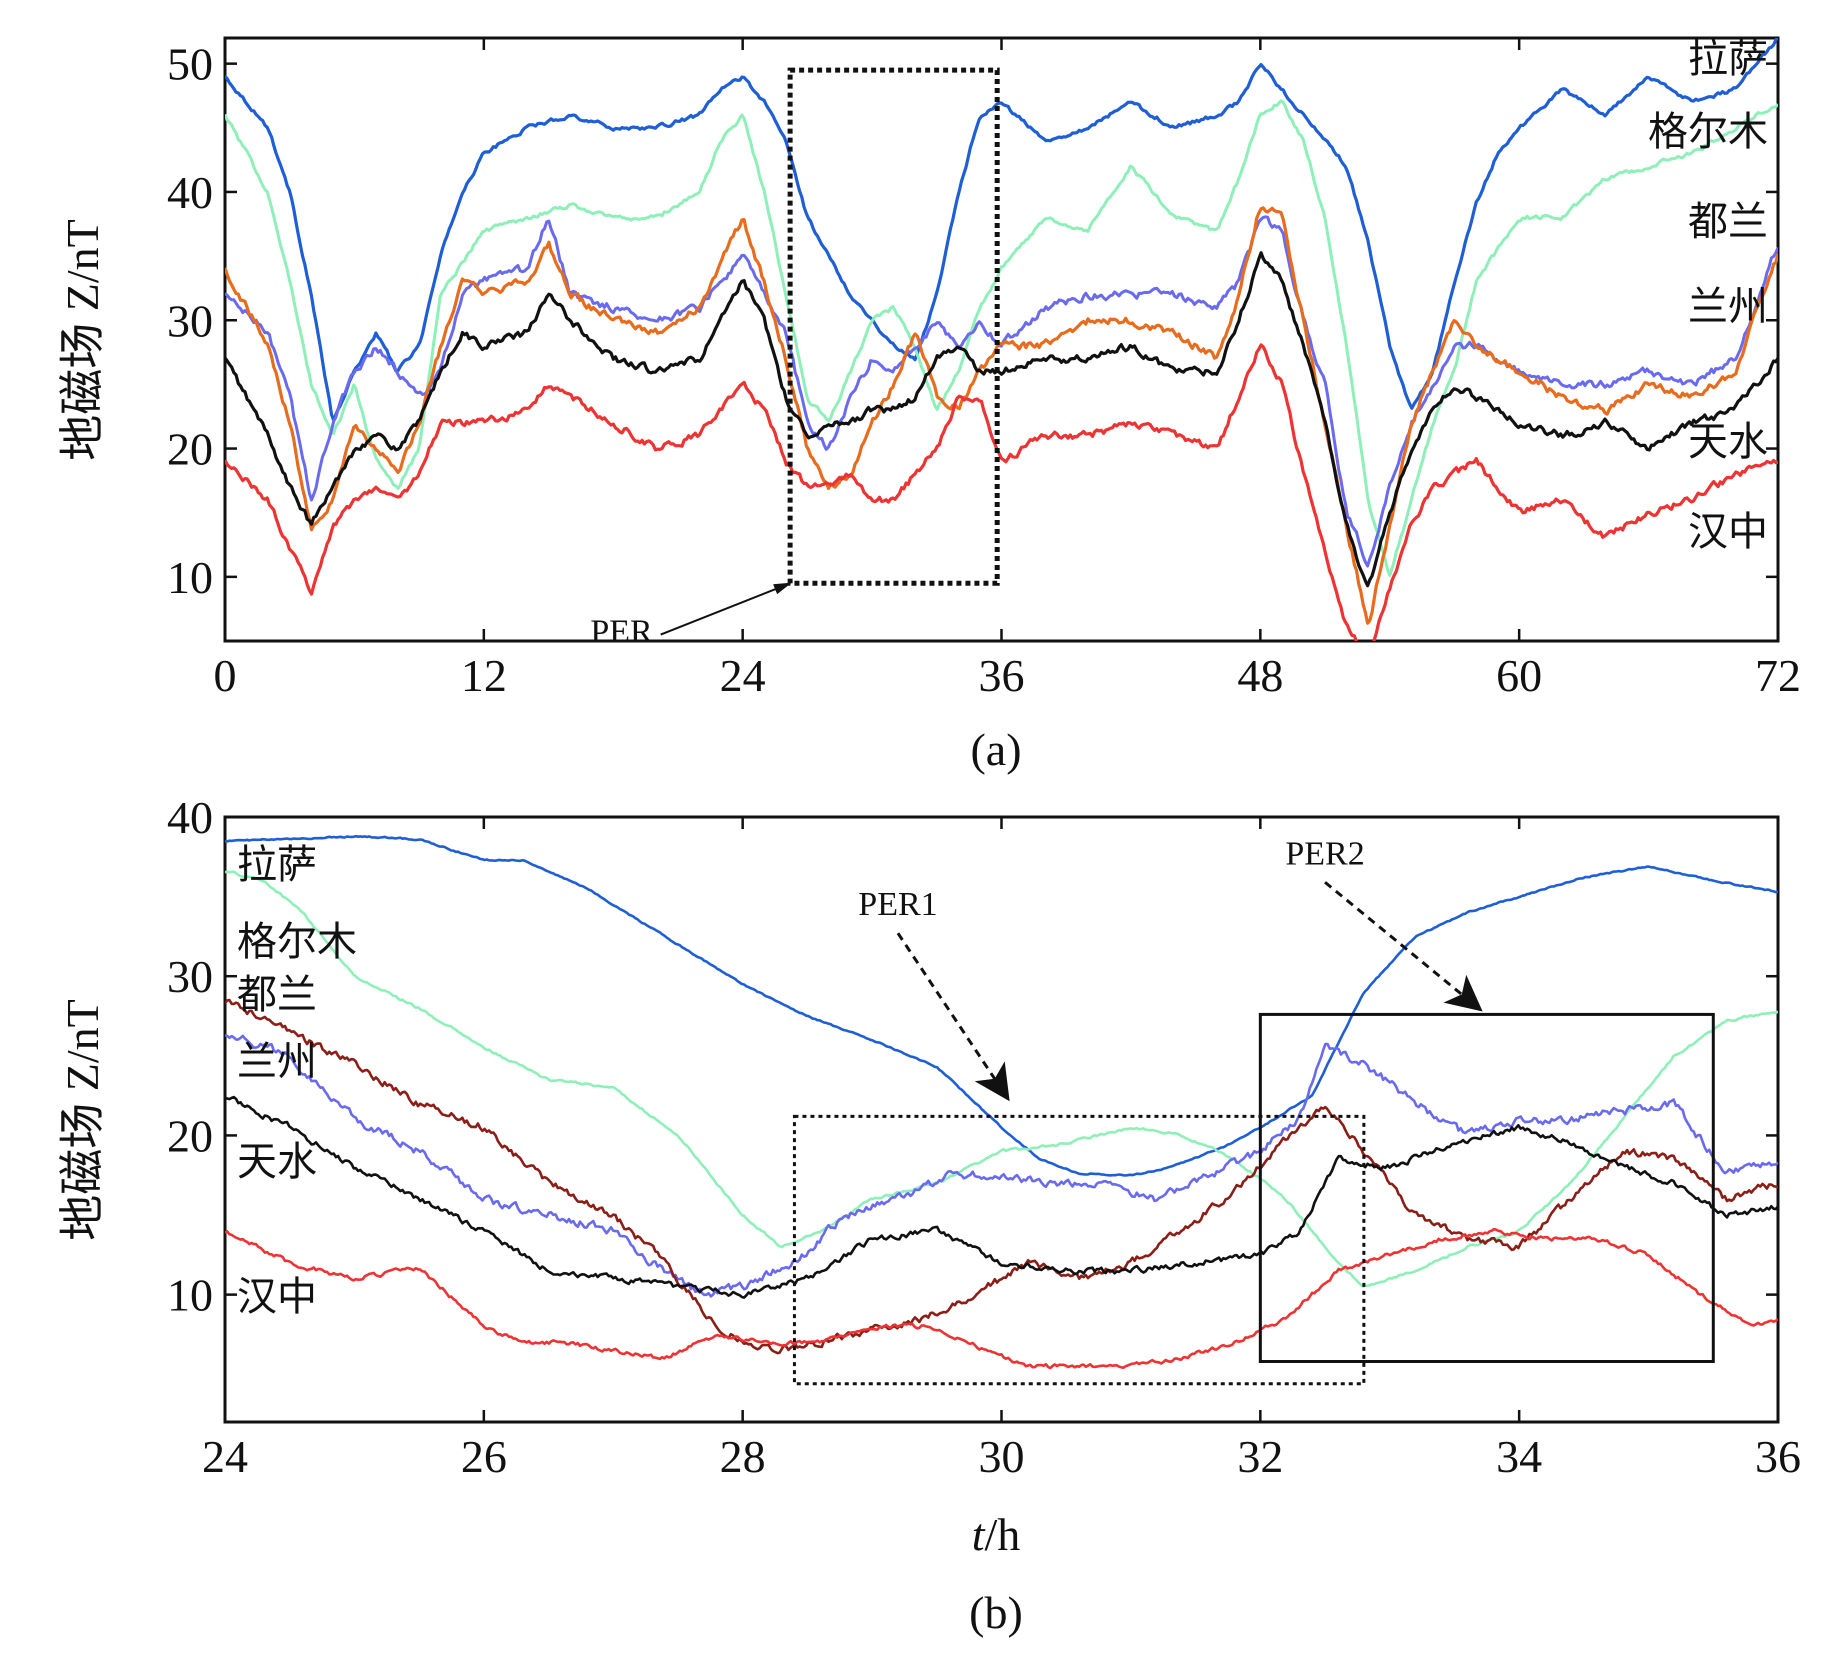  Describe the element at coordinates (190, 449) in the screenshot. I see `panel-a-y-tick-label: 20` at that location.